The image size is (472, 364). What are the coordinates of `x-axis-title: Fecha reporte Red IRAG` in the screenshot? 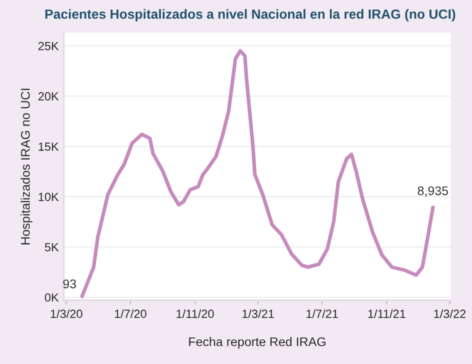 It's located at (257, 343).